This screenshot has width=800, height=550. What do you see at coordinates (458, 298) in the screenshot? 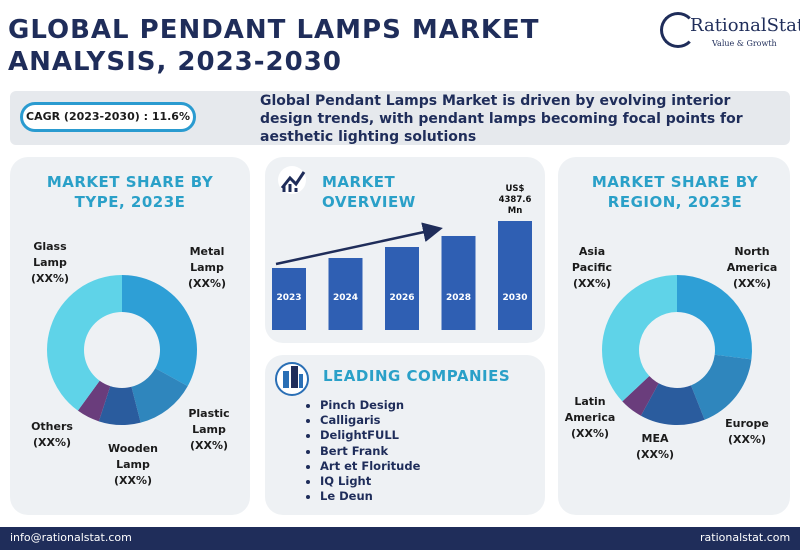
I see `bar-year: 2028` at bounding box center [458, 298].